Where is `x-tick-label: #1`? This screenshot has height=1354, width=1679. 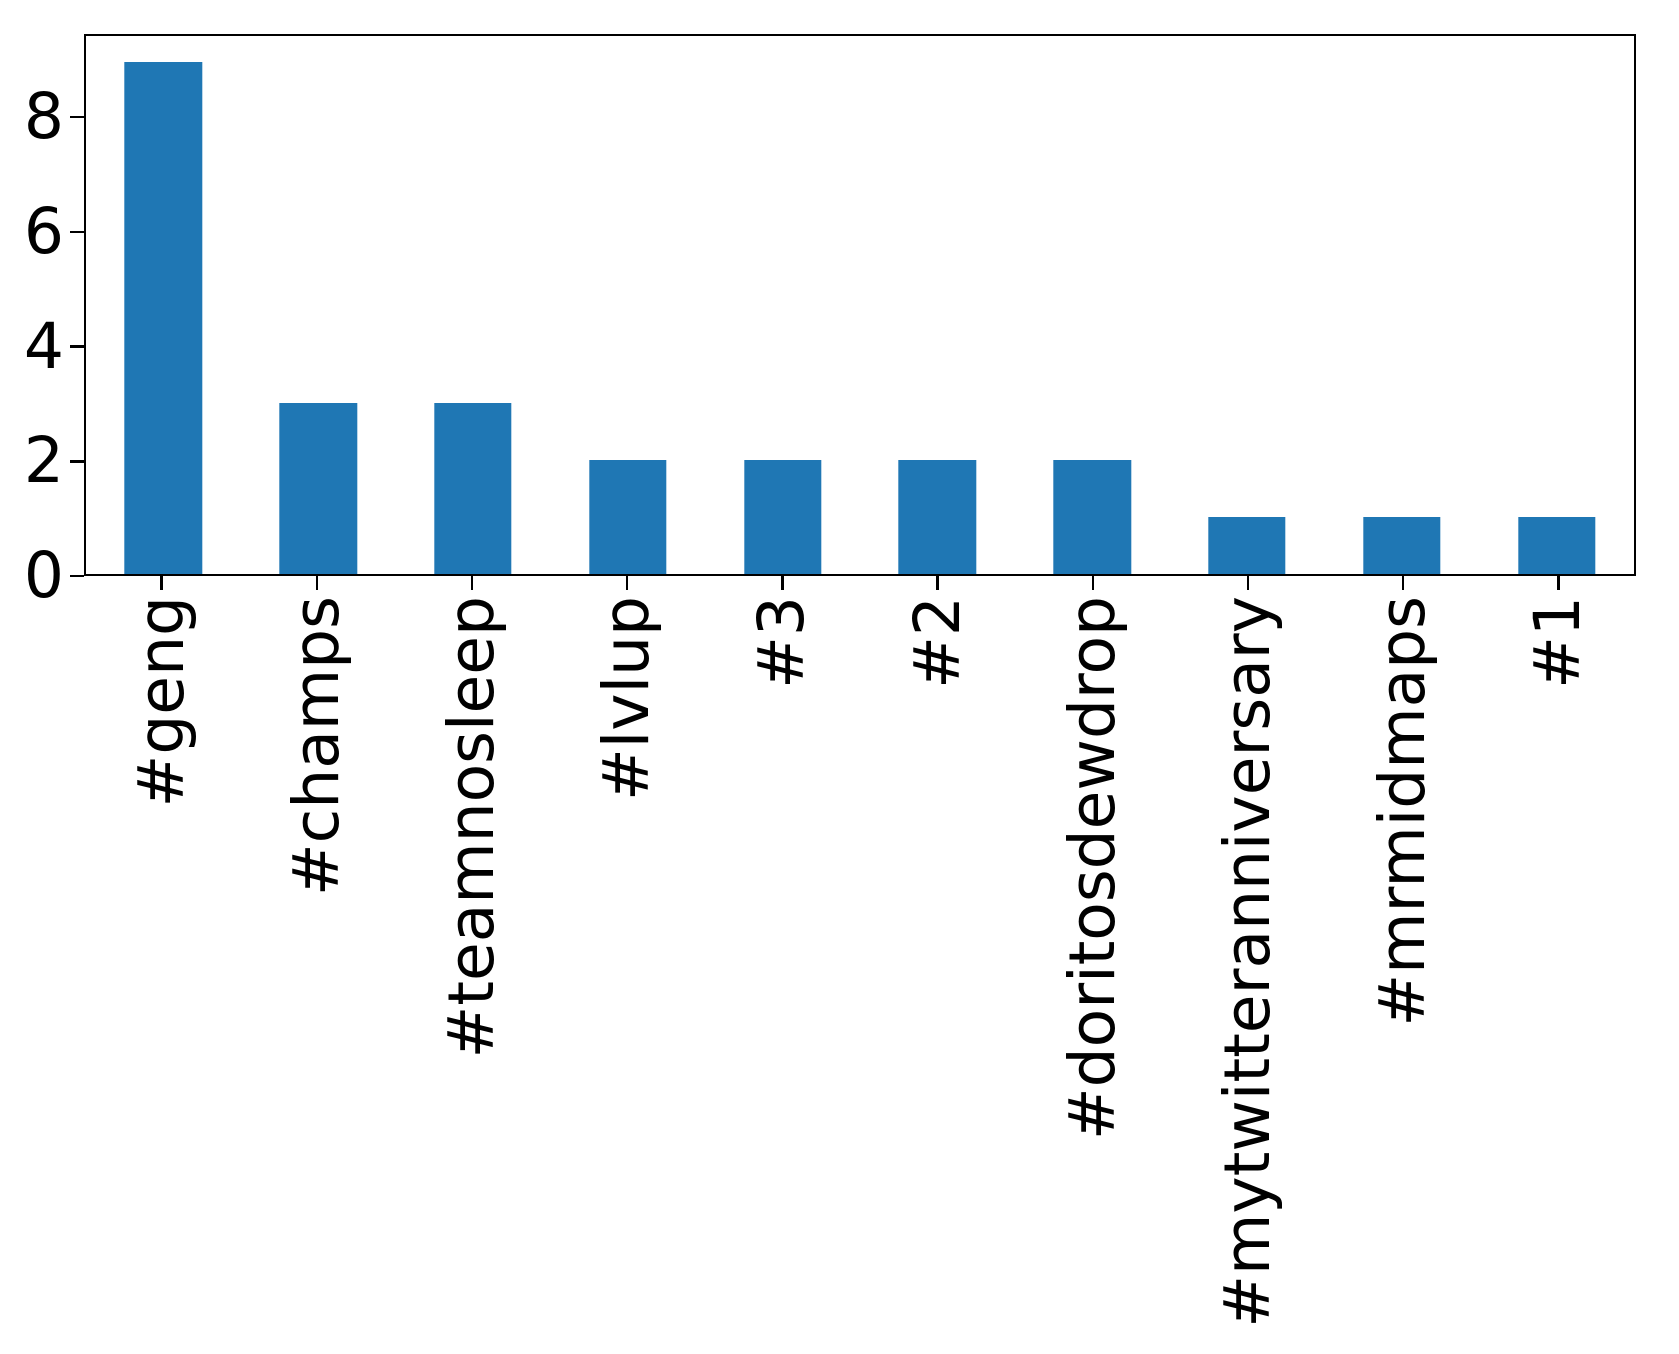 x-tick-label: #1 is located at coordinates (1558, 642).